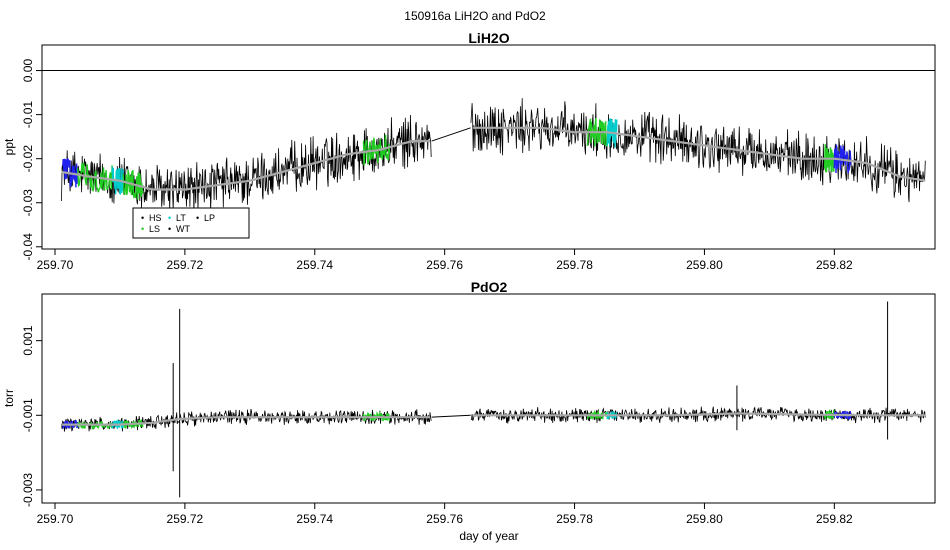 This screenshot has width=950, height=550. What do you see at coordinates (142, 229) in the screenshot?
I see `legend-marker-ls: •` at bounding box center [142, 229].